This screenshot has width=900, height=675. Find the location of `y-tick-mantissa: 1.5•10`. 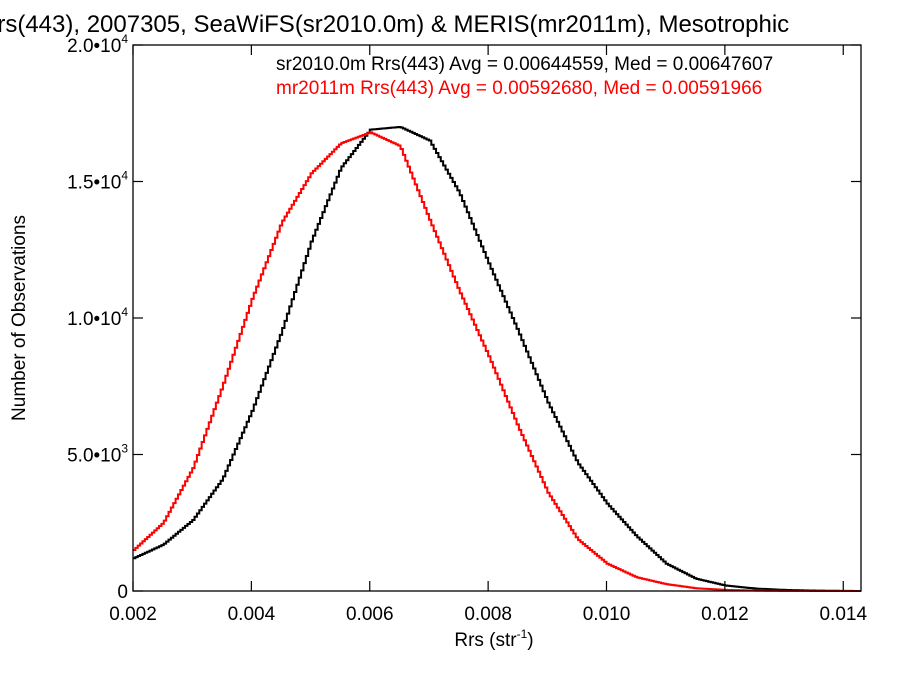

y-tick-mantissa: 1.5•10 is located at coordinates (94, 183).